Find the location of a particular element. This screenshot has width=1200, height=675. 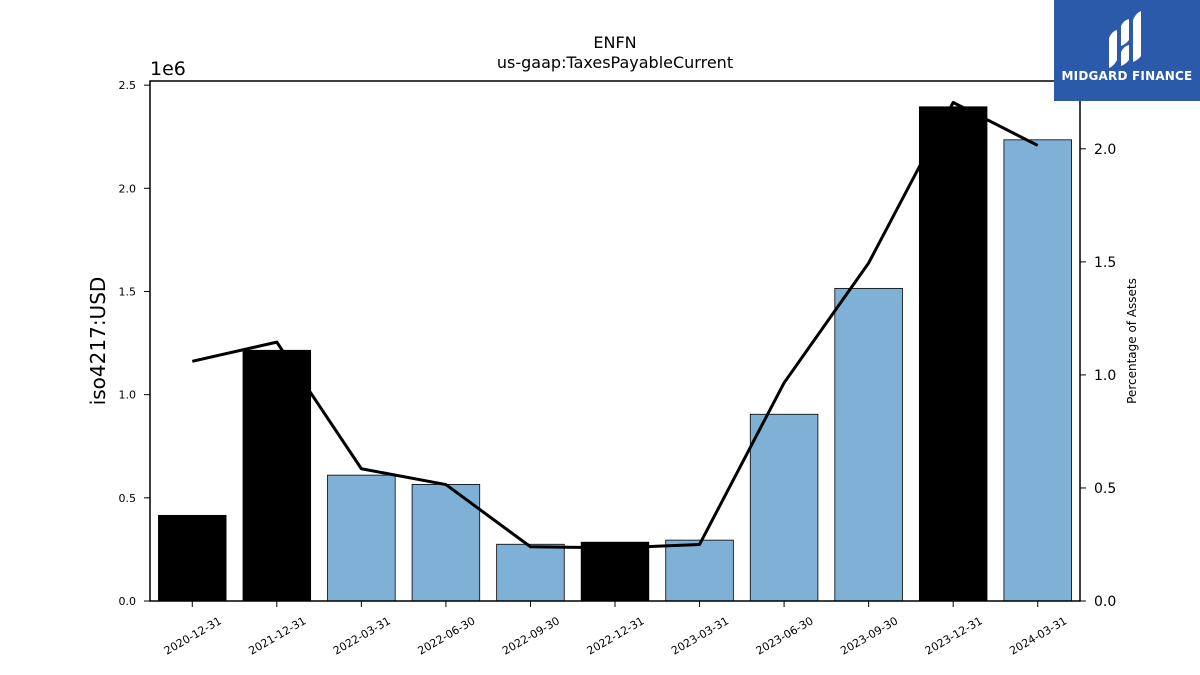

x-tick-label: 2023-03-31 is located at coordinates (700, 635).